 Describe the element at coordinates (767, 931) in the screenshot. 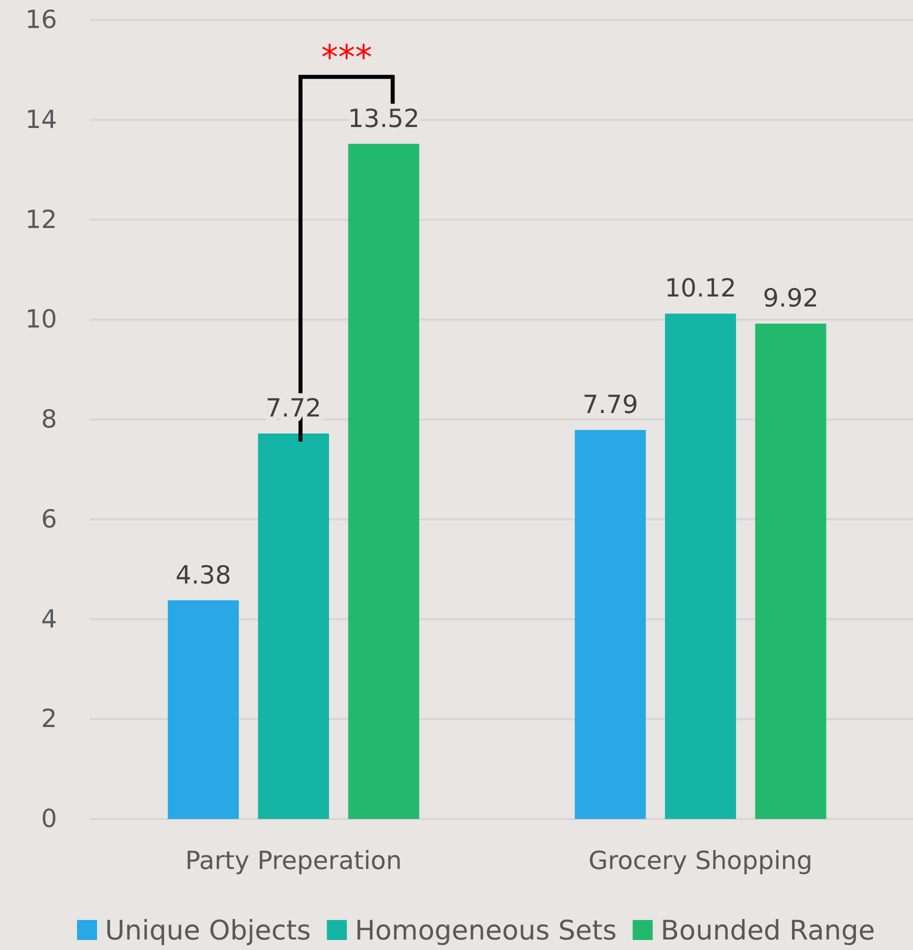

I see `legend-label: Bounded Range` at that location.